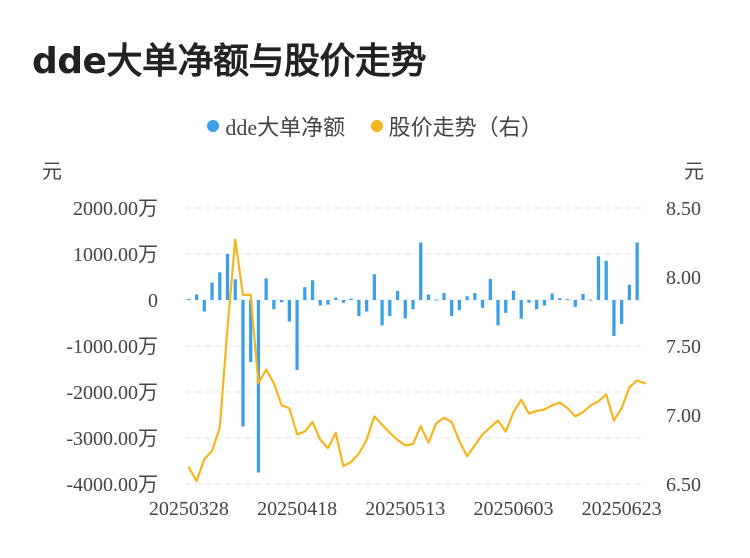 This screenshot has width=750, height=558. I want to click on y-left-tick-label: -1000.00万, so click(112, 347).